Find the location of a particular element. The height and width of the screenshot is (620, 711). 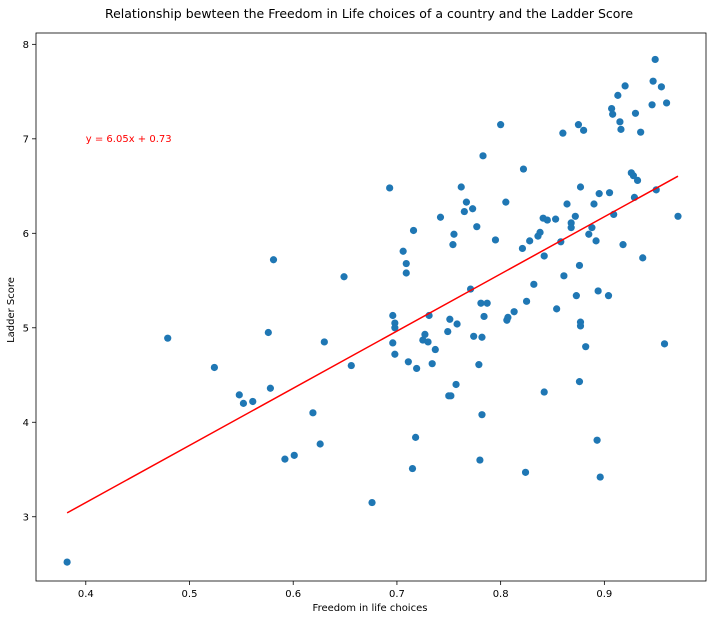

x-tick-label: 0.5 is located at coordinates (190, 594).